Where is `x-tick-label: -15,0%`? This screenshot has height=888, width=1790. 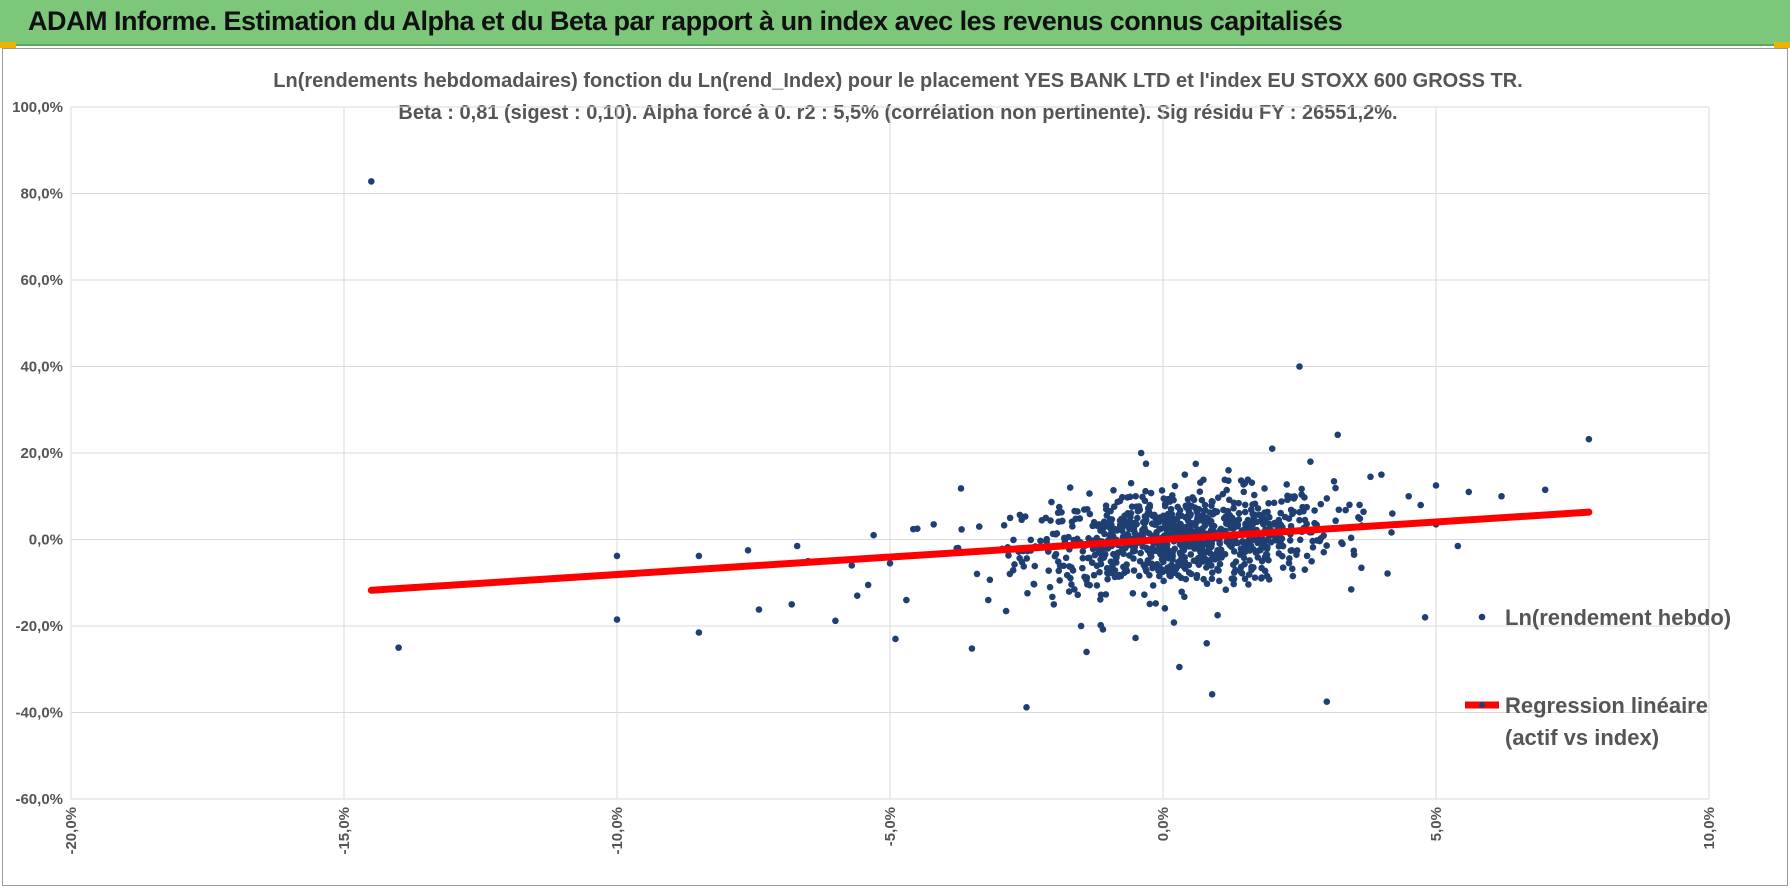 x-tick-label: -15,0% is located at coordinates (344, 831).